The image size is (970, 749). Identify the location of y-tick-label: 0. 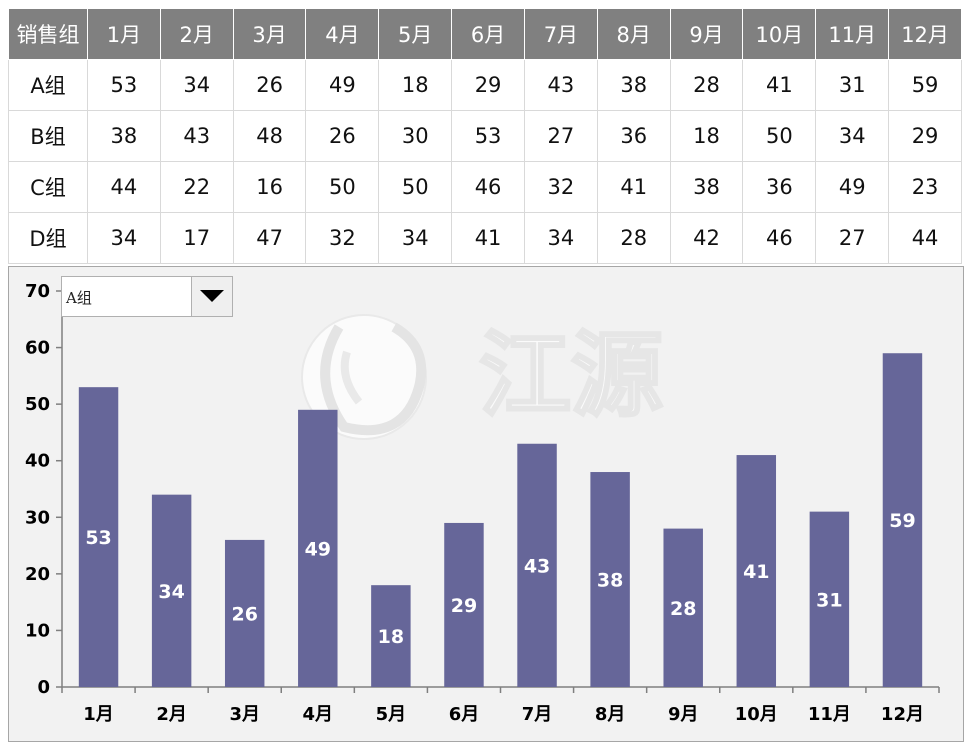
(43, 687).